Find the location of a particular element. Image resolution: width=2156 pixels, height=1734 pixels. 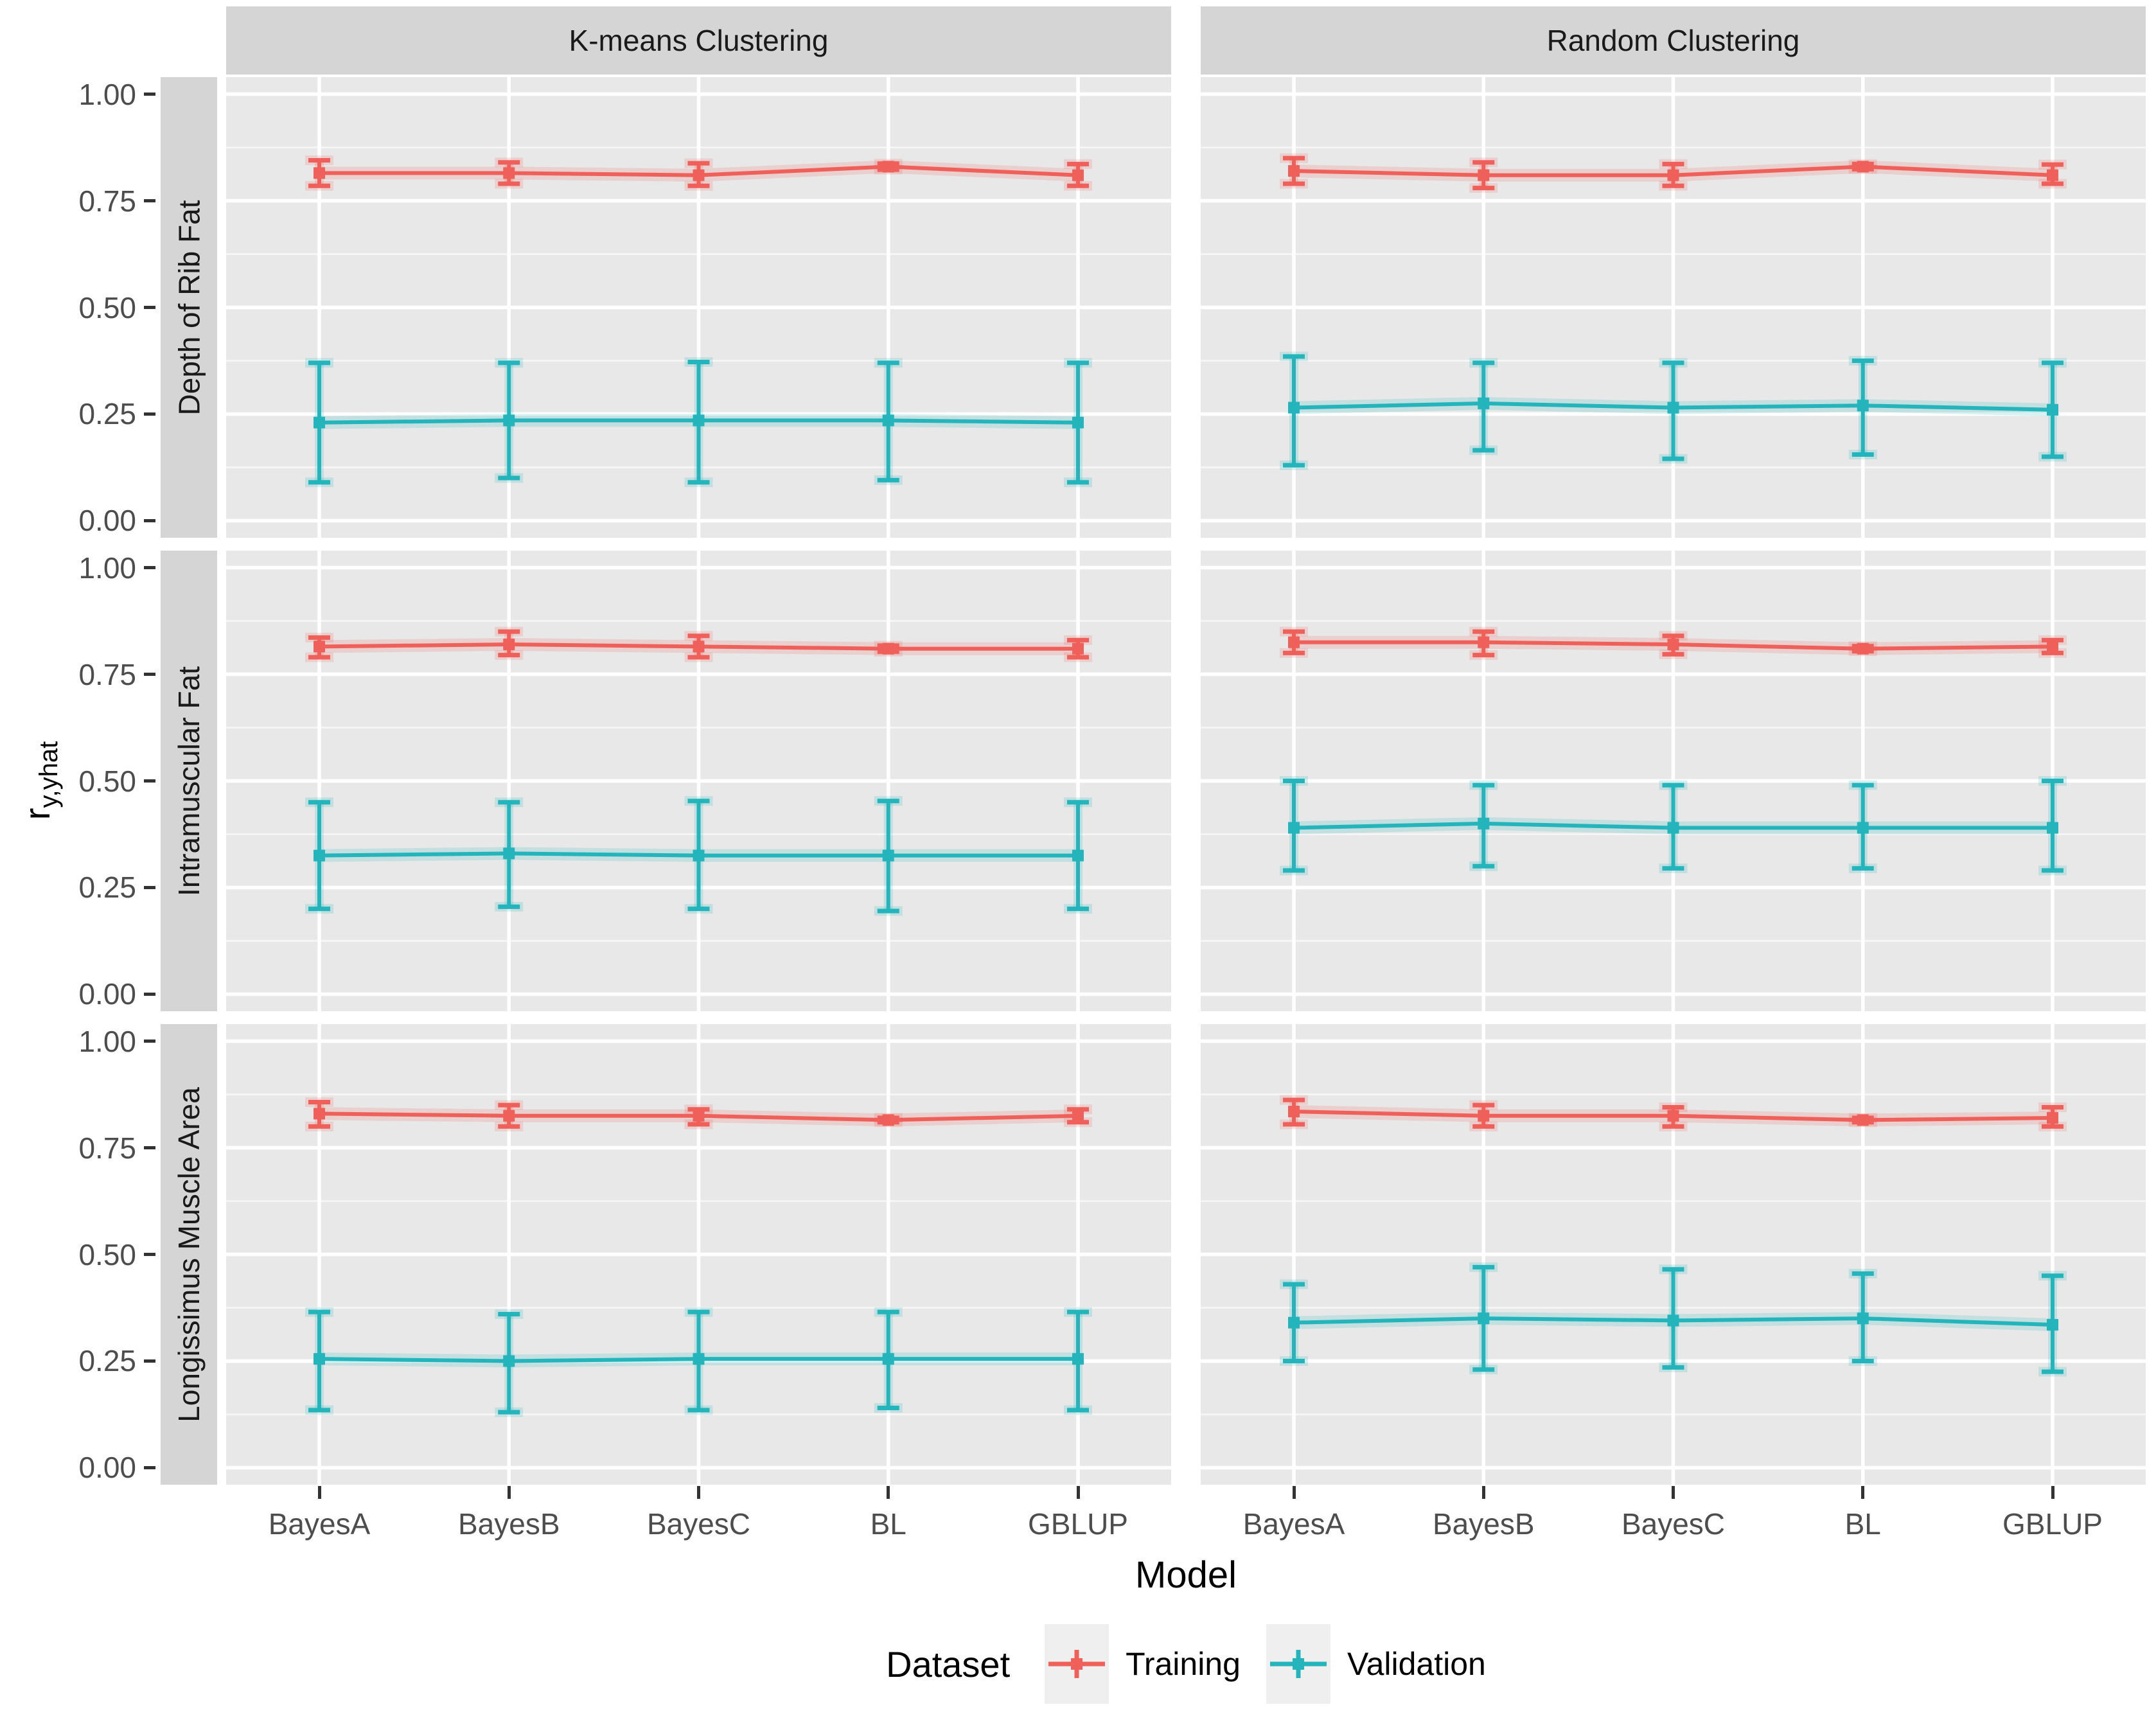

y-axis-ticks-row-3: 1.00 0.75 0.50 0.25 0.00 is located at coordinates (84, 1254).